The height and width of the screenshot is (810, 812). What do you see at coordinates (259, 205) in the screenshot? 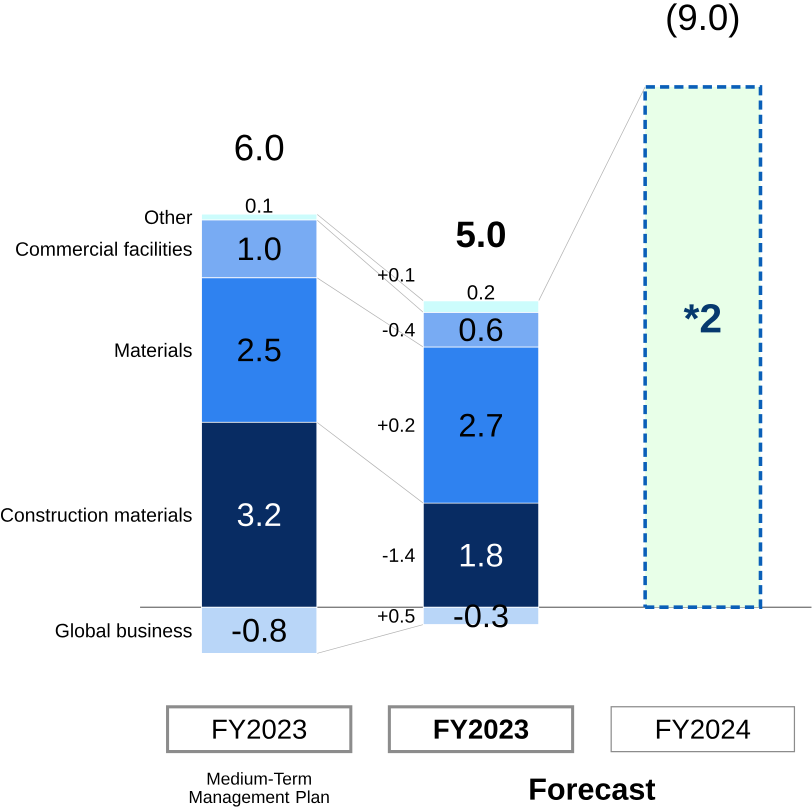
I see `data-label: 0.1` at bounding box center [259, 205].